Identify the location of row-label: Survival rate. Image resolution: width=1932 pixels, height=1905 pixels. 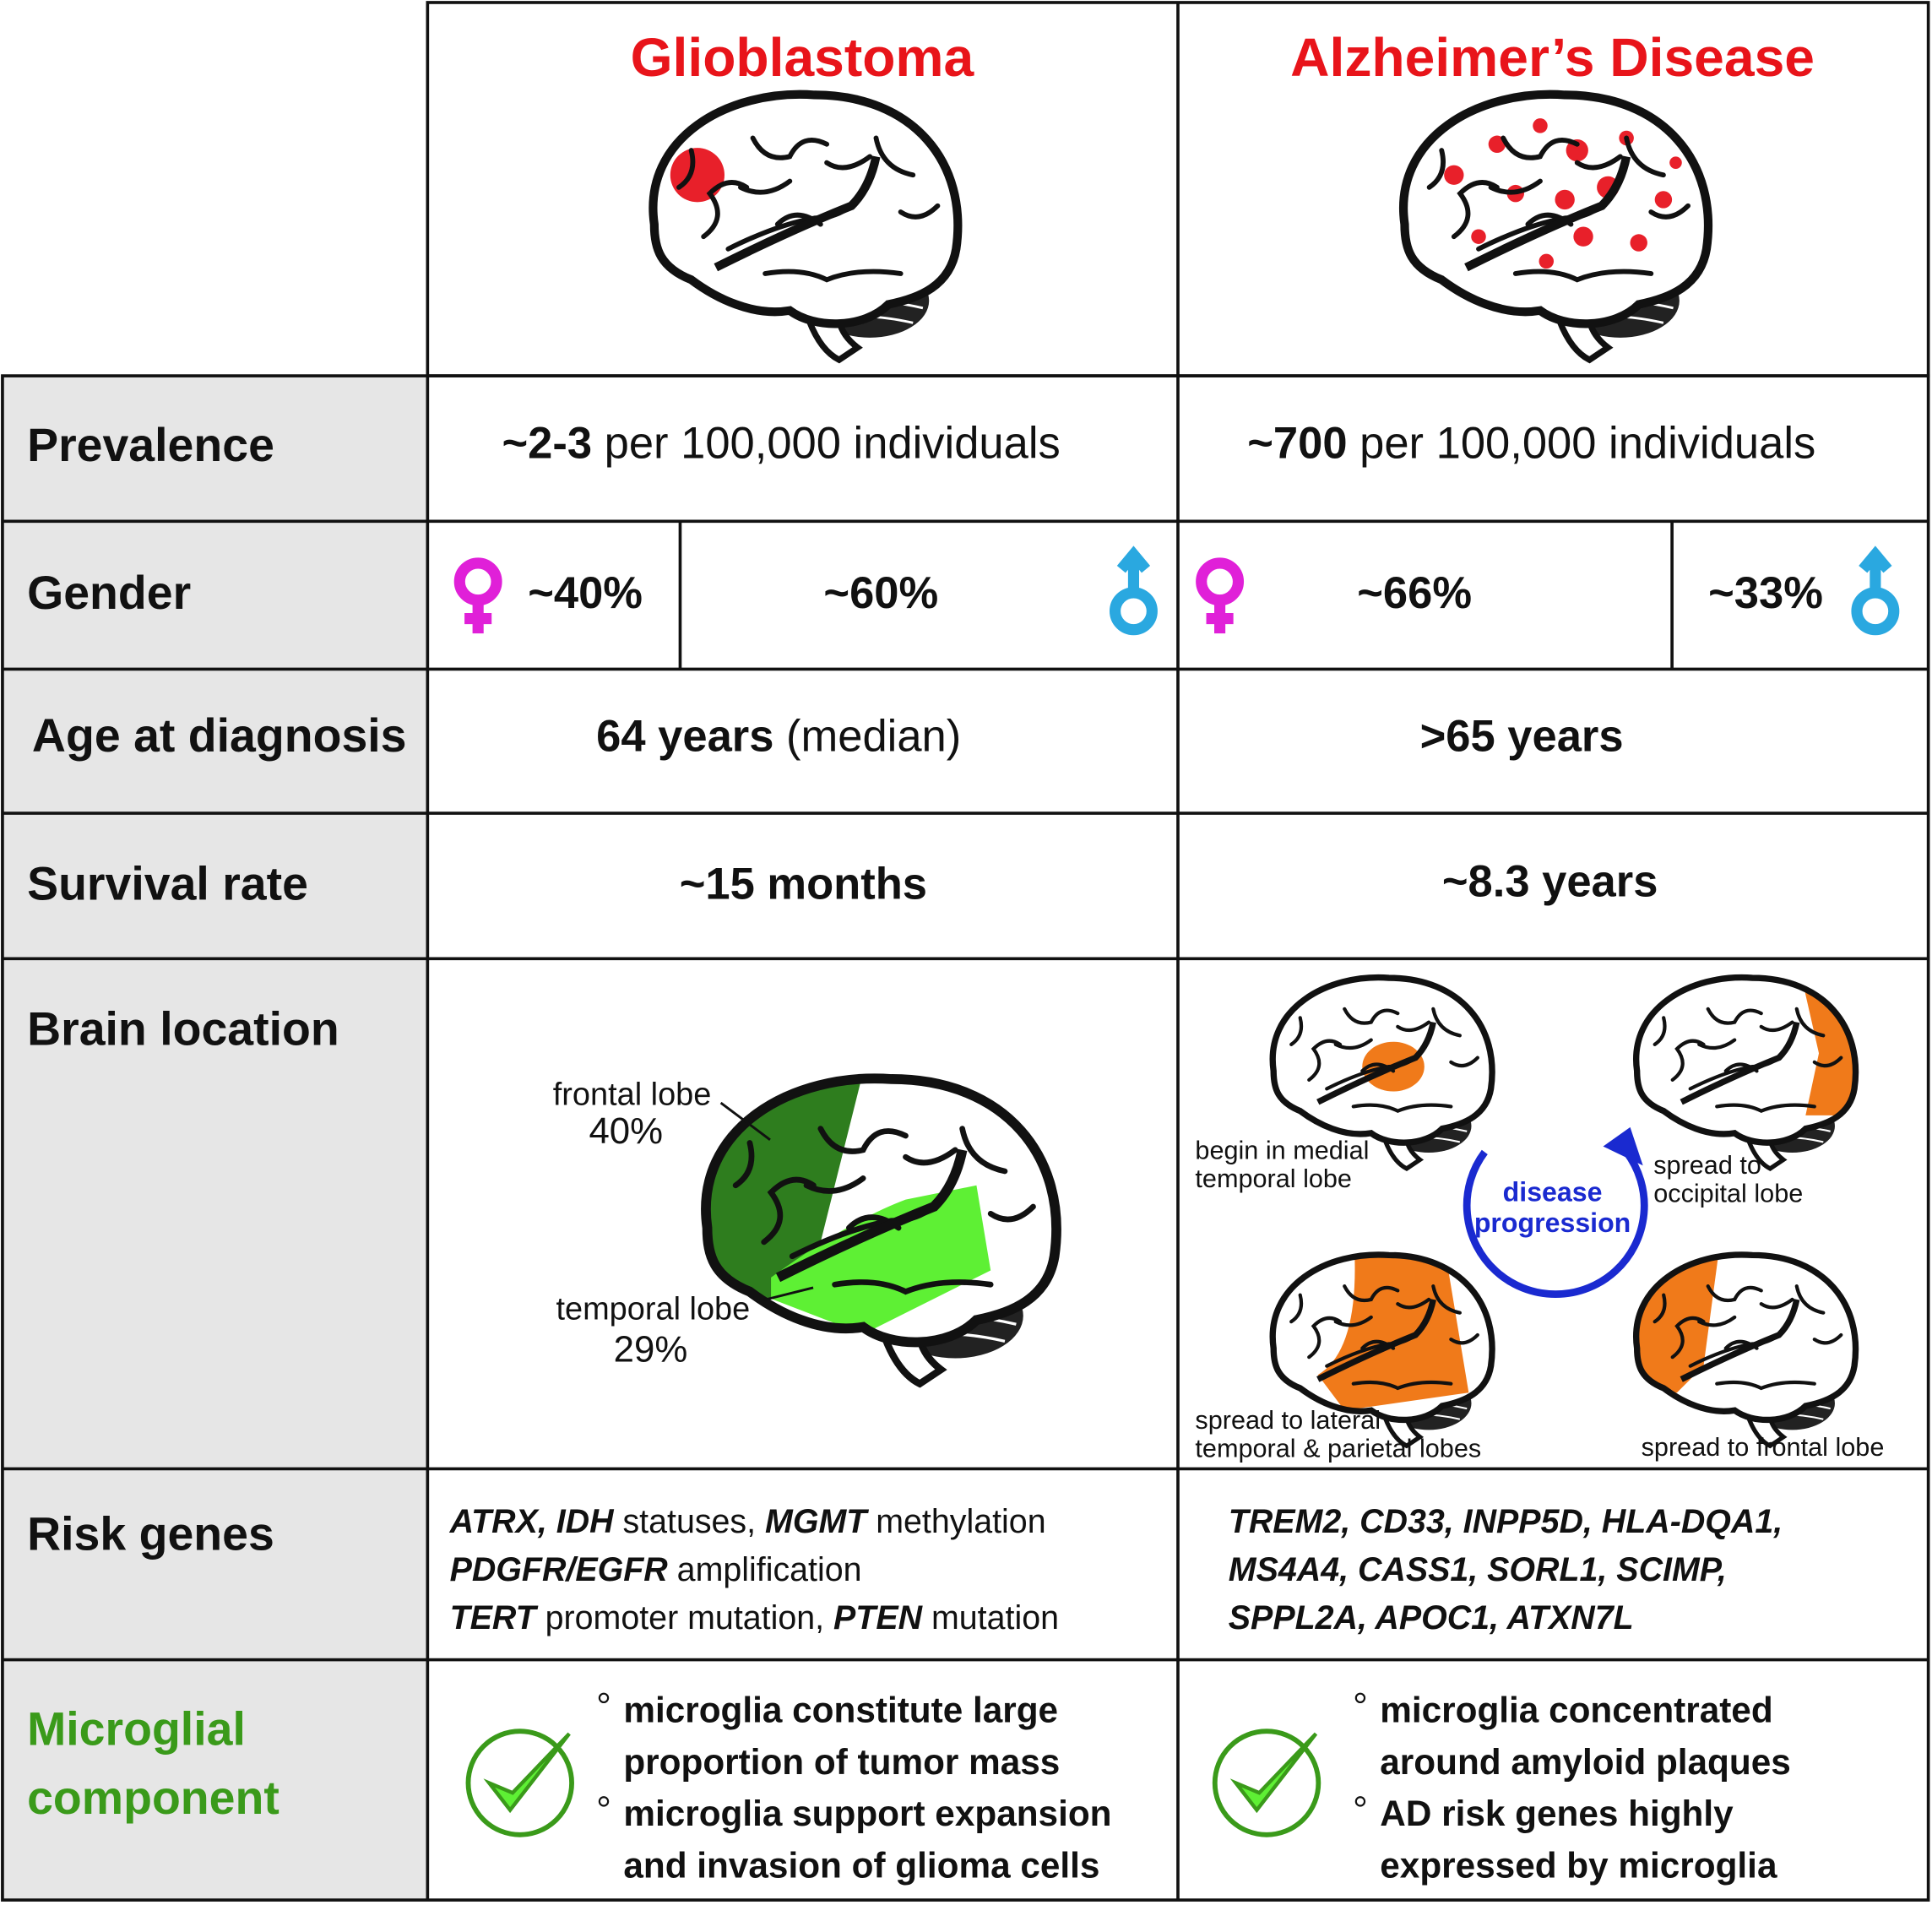
(167, 883).